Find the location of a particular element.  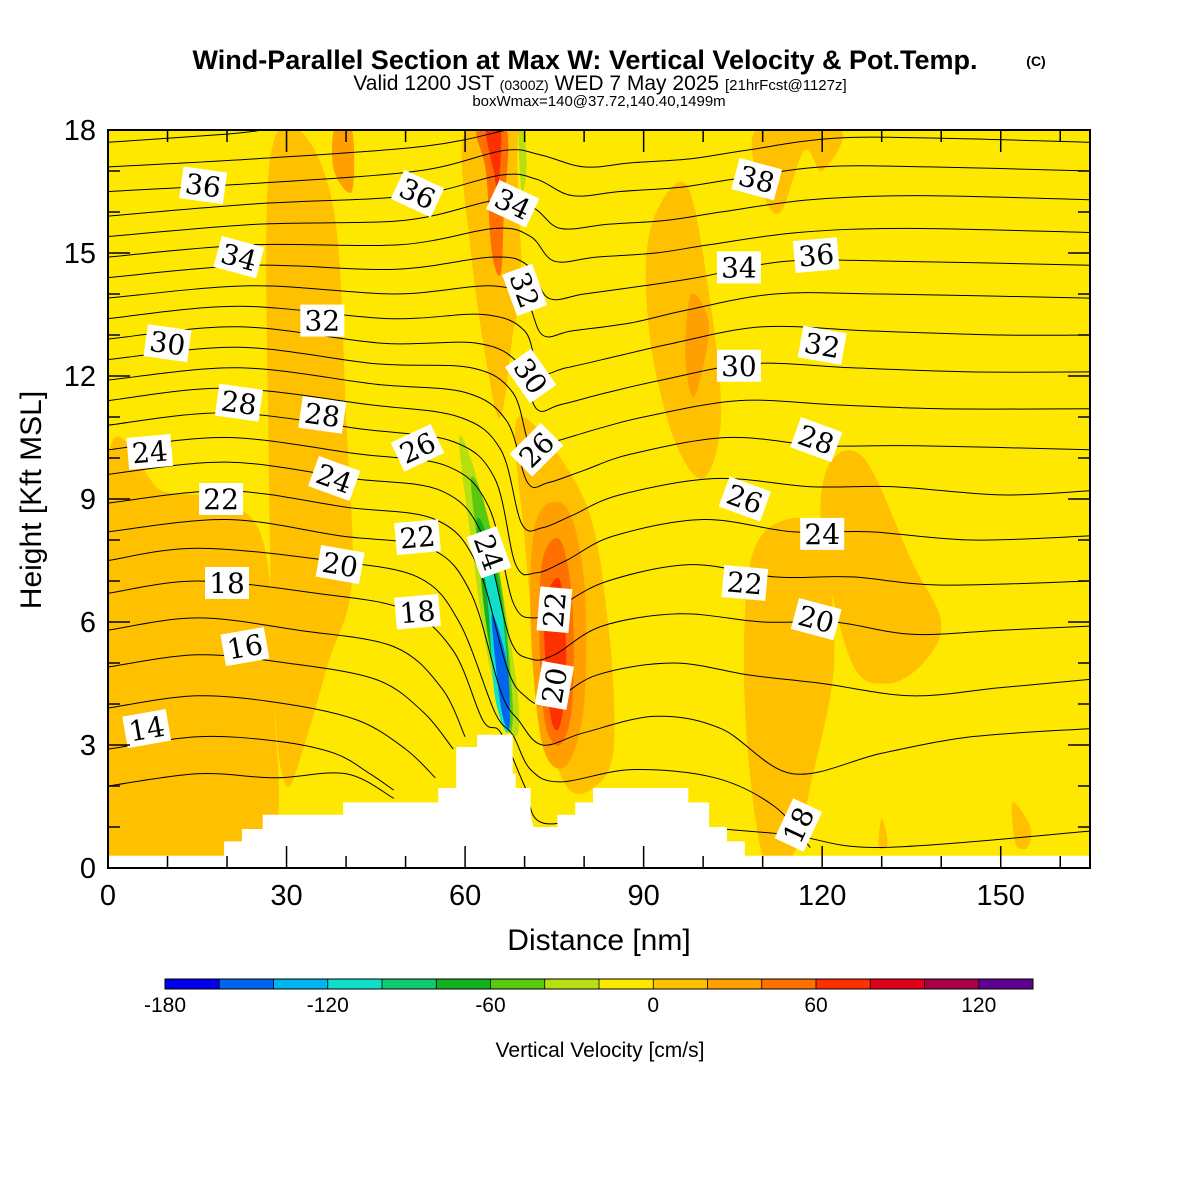

colorbar-tick-label: 120 is located at coordinates (978, 1005).